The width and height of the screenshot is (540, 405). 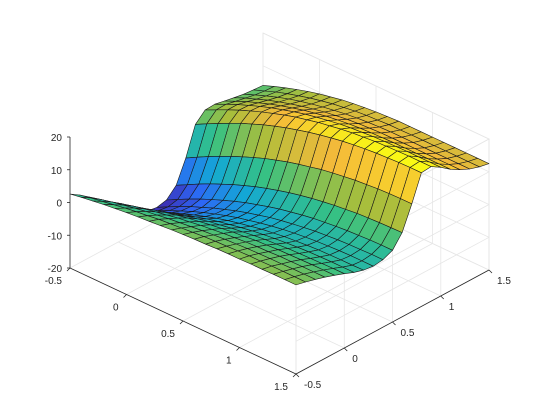 What do you see at coordinates (57, 138) in the screenshot?
I see `z-tick-label: 20` at bounding box center [57, 138].